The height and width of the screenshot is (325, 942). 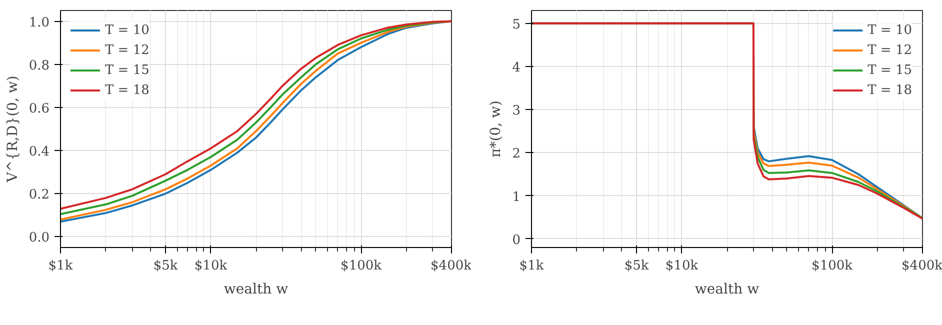 I want to click on y-tick-label: 3, so click(x=516, y=111).